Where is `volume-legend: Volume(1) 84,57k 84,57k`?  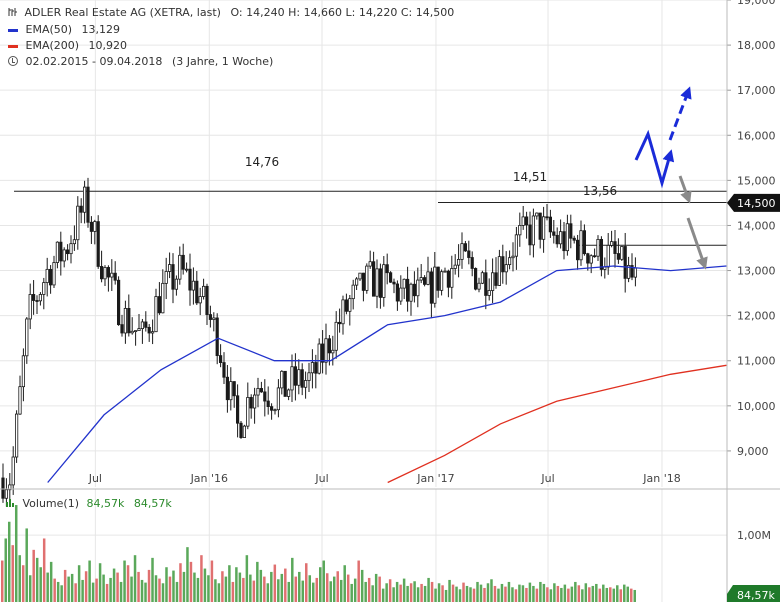
volume-legend: Volume(1) 84,57k 84,57k is located at coordinates (89, 503).